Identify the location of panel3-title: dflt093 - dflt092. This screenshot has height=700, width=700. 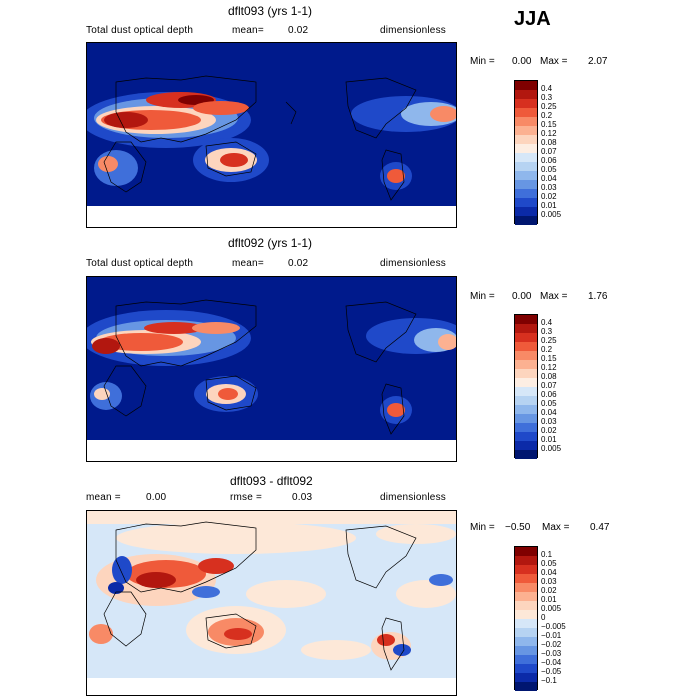
(271, 481).